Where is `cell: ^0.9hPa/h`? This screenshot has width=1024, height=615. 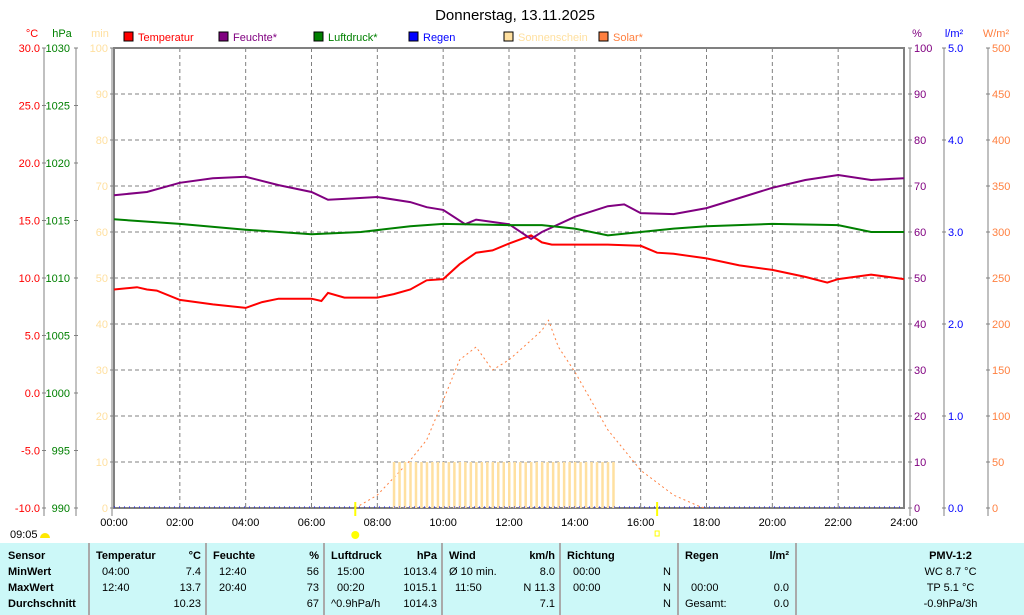
cell: ^0.9hPa/h is located at coordinates (356, 604).